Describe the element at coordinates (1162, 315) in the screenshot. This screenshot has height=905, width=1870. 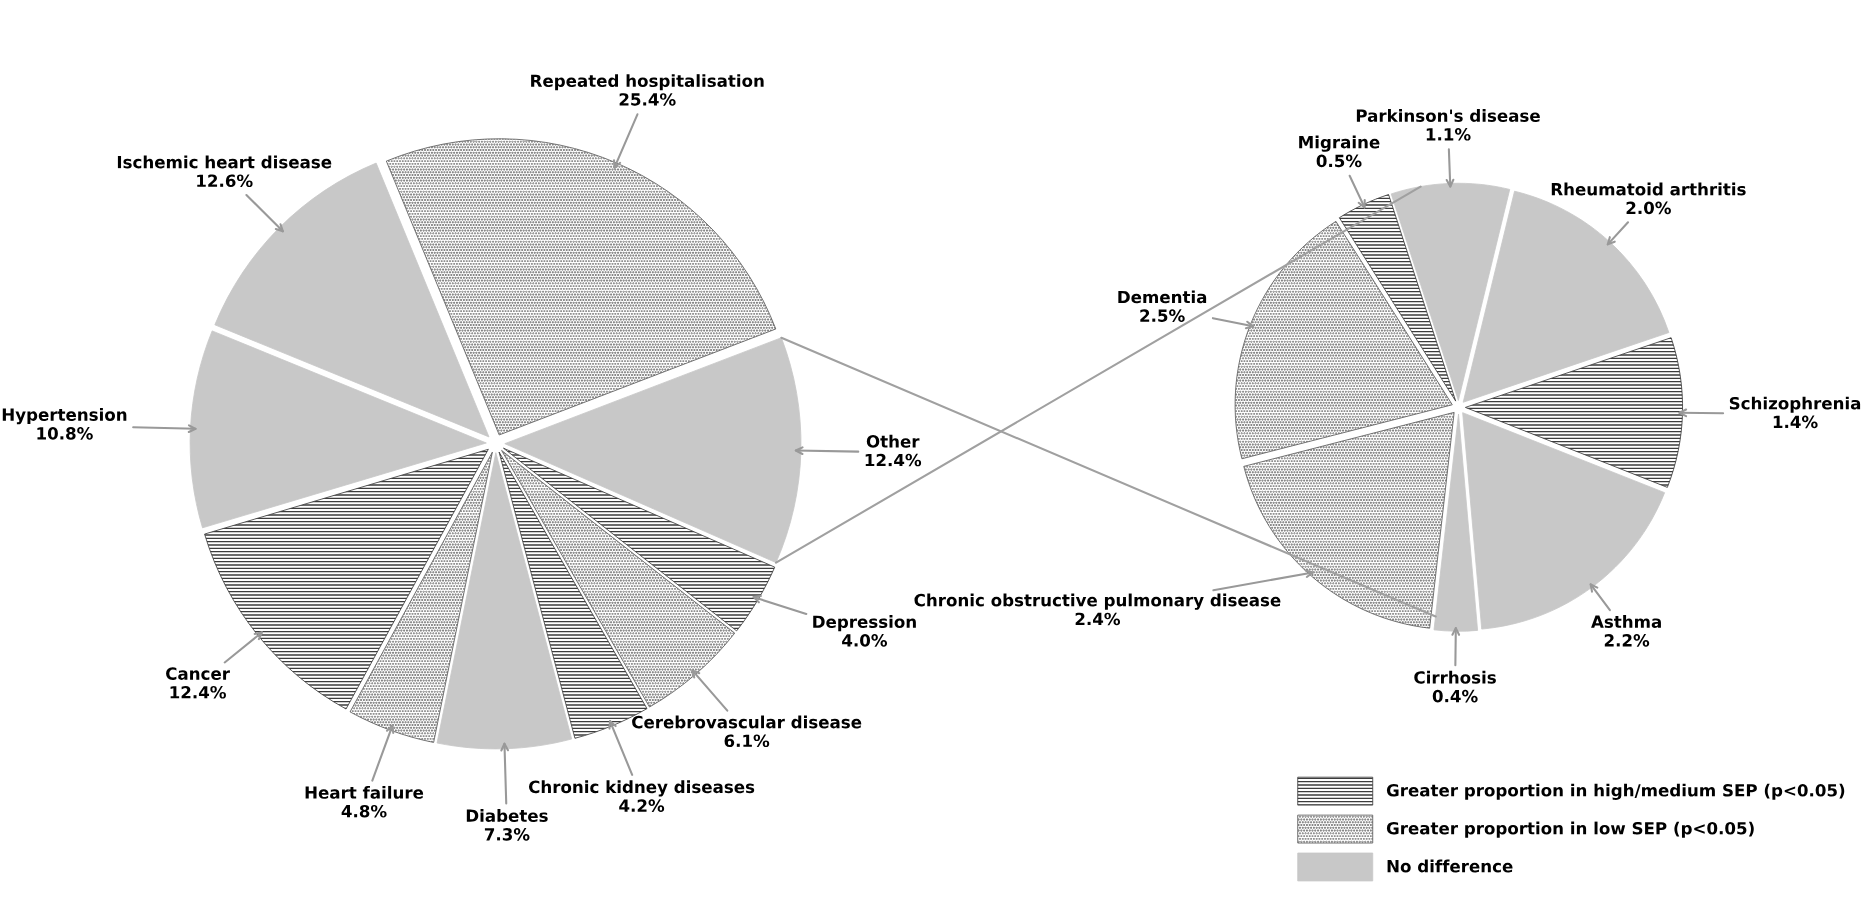
I see `data-label: 2.5%` at that location.